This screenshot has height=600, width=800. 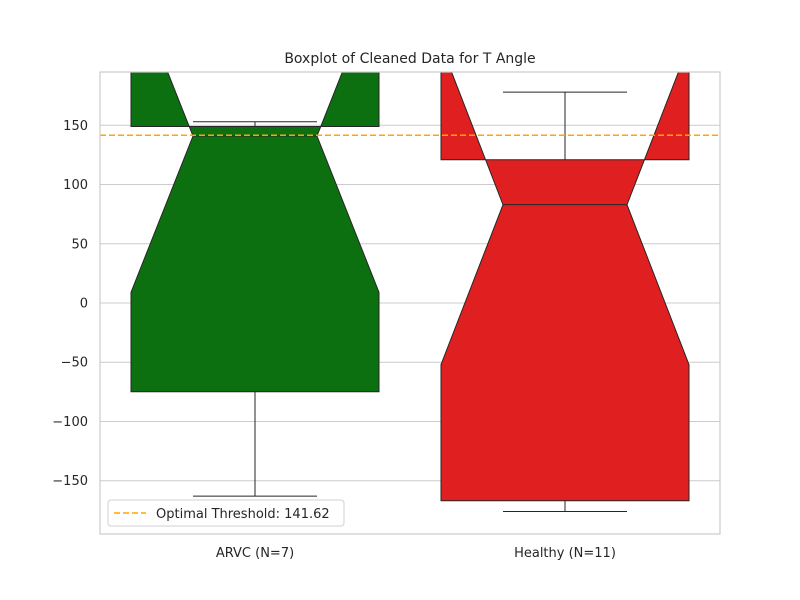 What do you see at coordinates (70, 304) in the screenshot?
I see `y-tick-labels: −150 −100 −50 0 50 100 150` at bounding box center [70, 304].